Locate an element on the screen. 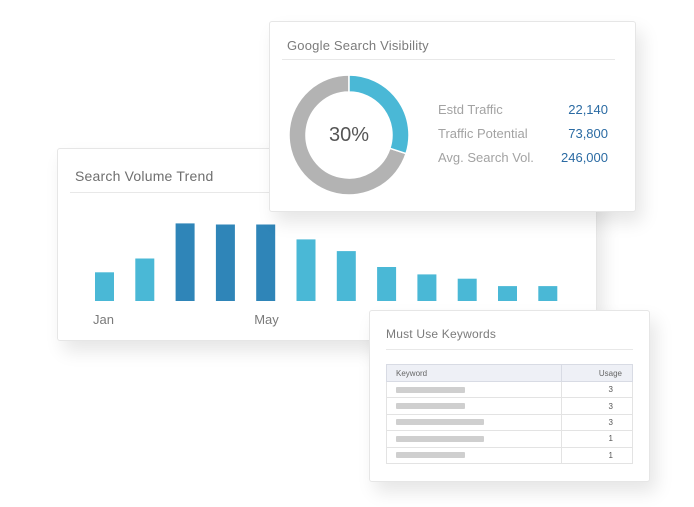 The height and width of the screenshot is (507, 694). keywords-title: Must Use Keywords is located at coordinates (441, 334).